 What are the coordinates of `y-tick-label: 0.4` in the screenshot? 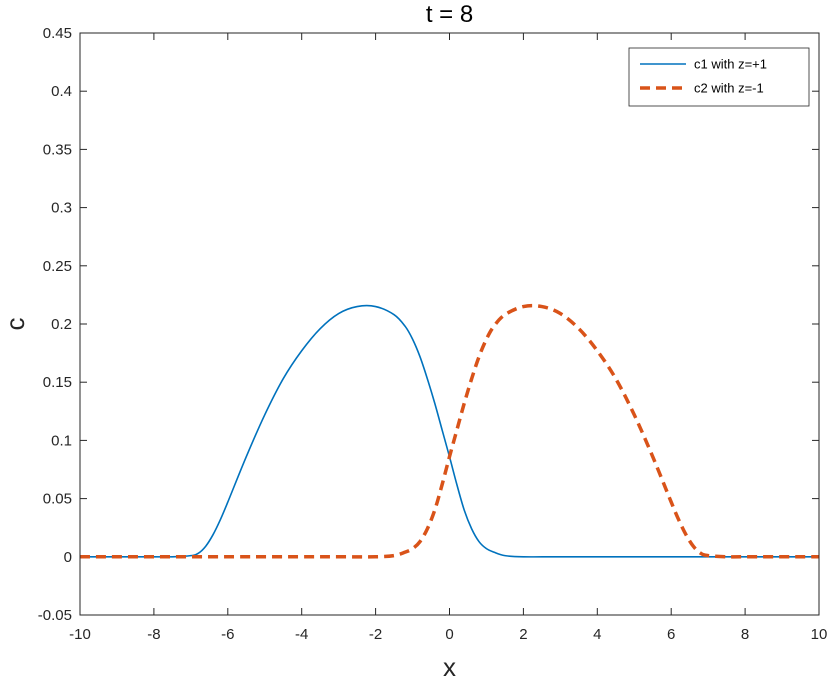 It's located at (61, 91).